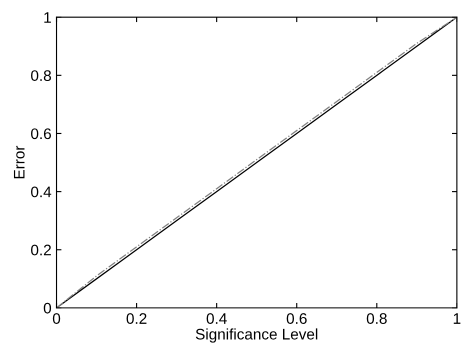 The height and width of the screenshot is (344, 471). Describe the element at coordinates (47, 17) in the screenshot. I see `y-tick-label: 1` at that location.